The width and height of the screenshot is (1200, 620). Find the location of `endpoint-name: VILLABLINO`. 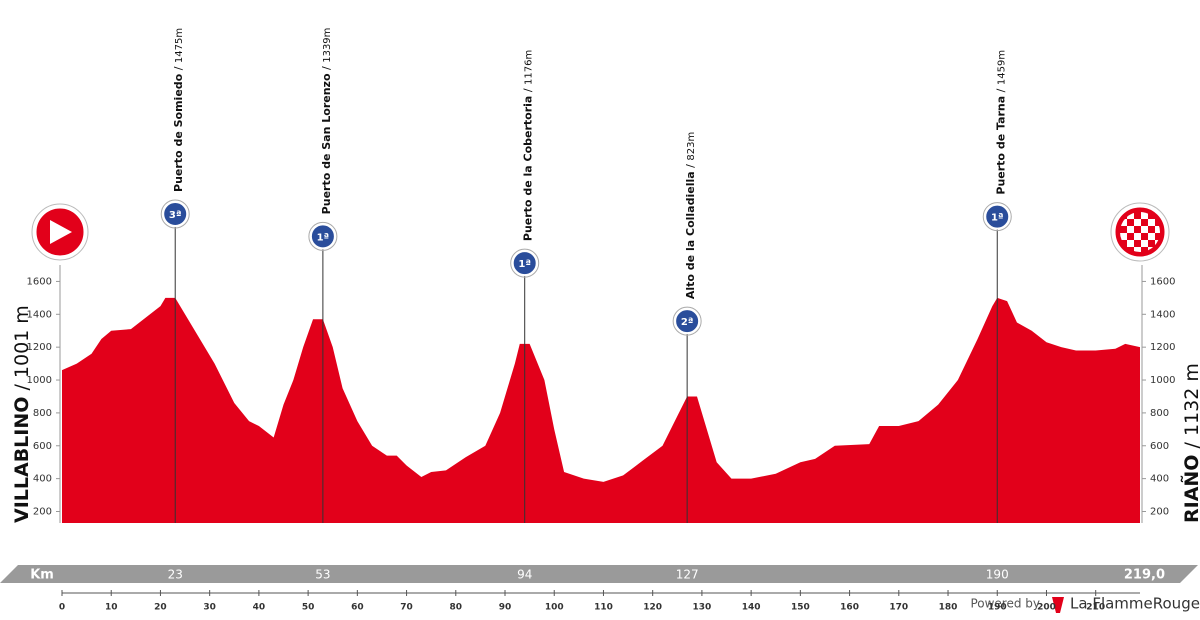

endpoint-name: VILLABLINO is located at coordinates (22, 460).